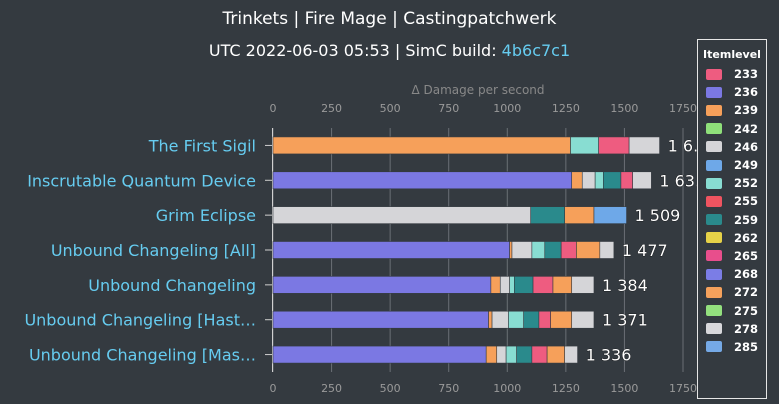  What do you see at coordinates (746, 346) in the screenshot?
I see `legend-label: 285` at bounding box center [746, 346].